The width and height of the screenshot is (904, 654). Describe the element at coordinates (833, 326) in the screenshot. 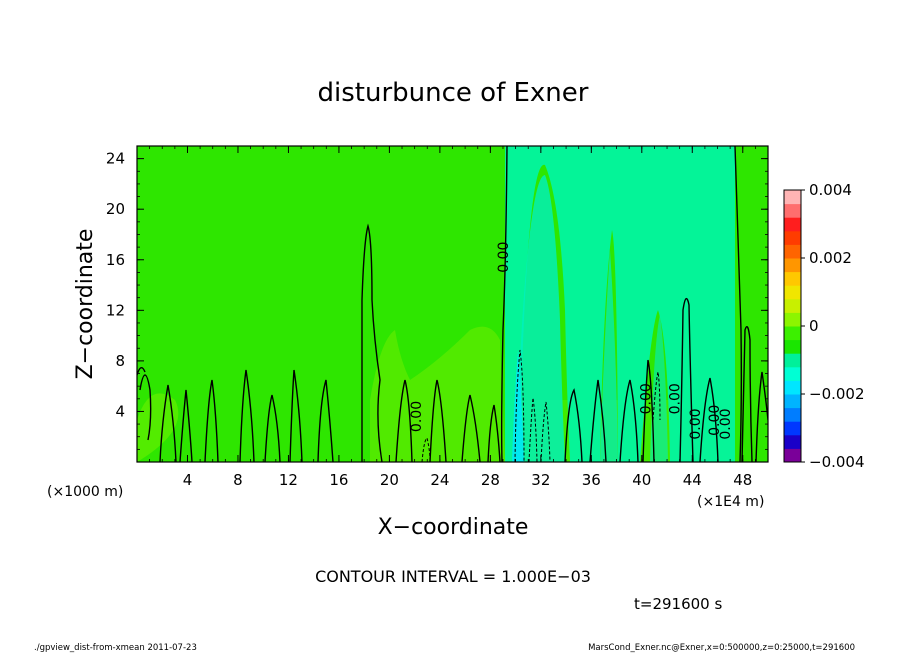

I see `colorbar-ticks: 0.004 0.002 0 −0.002 −0.004` at that location.